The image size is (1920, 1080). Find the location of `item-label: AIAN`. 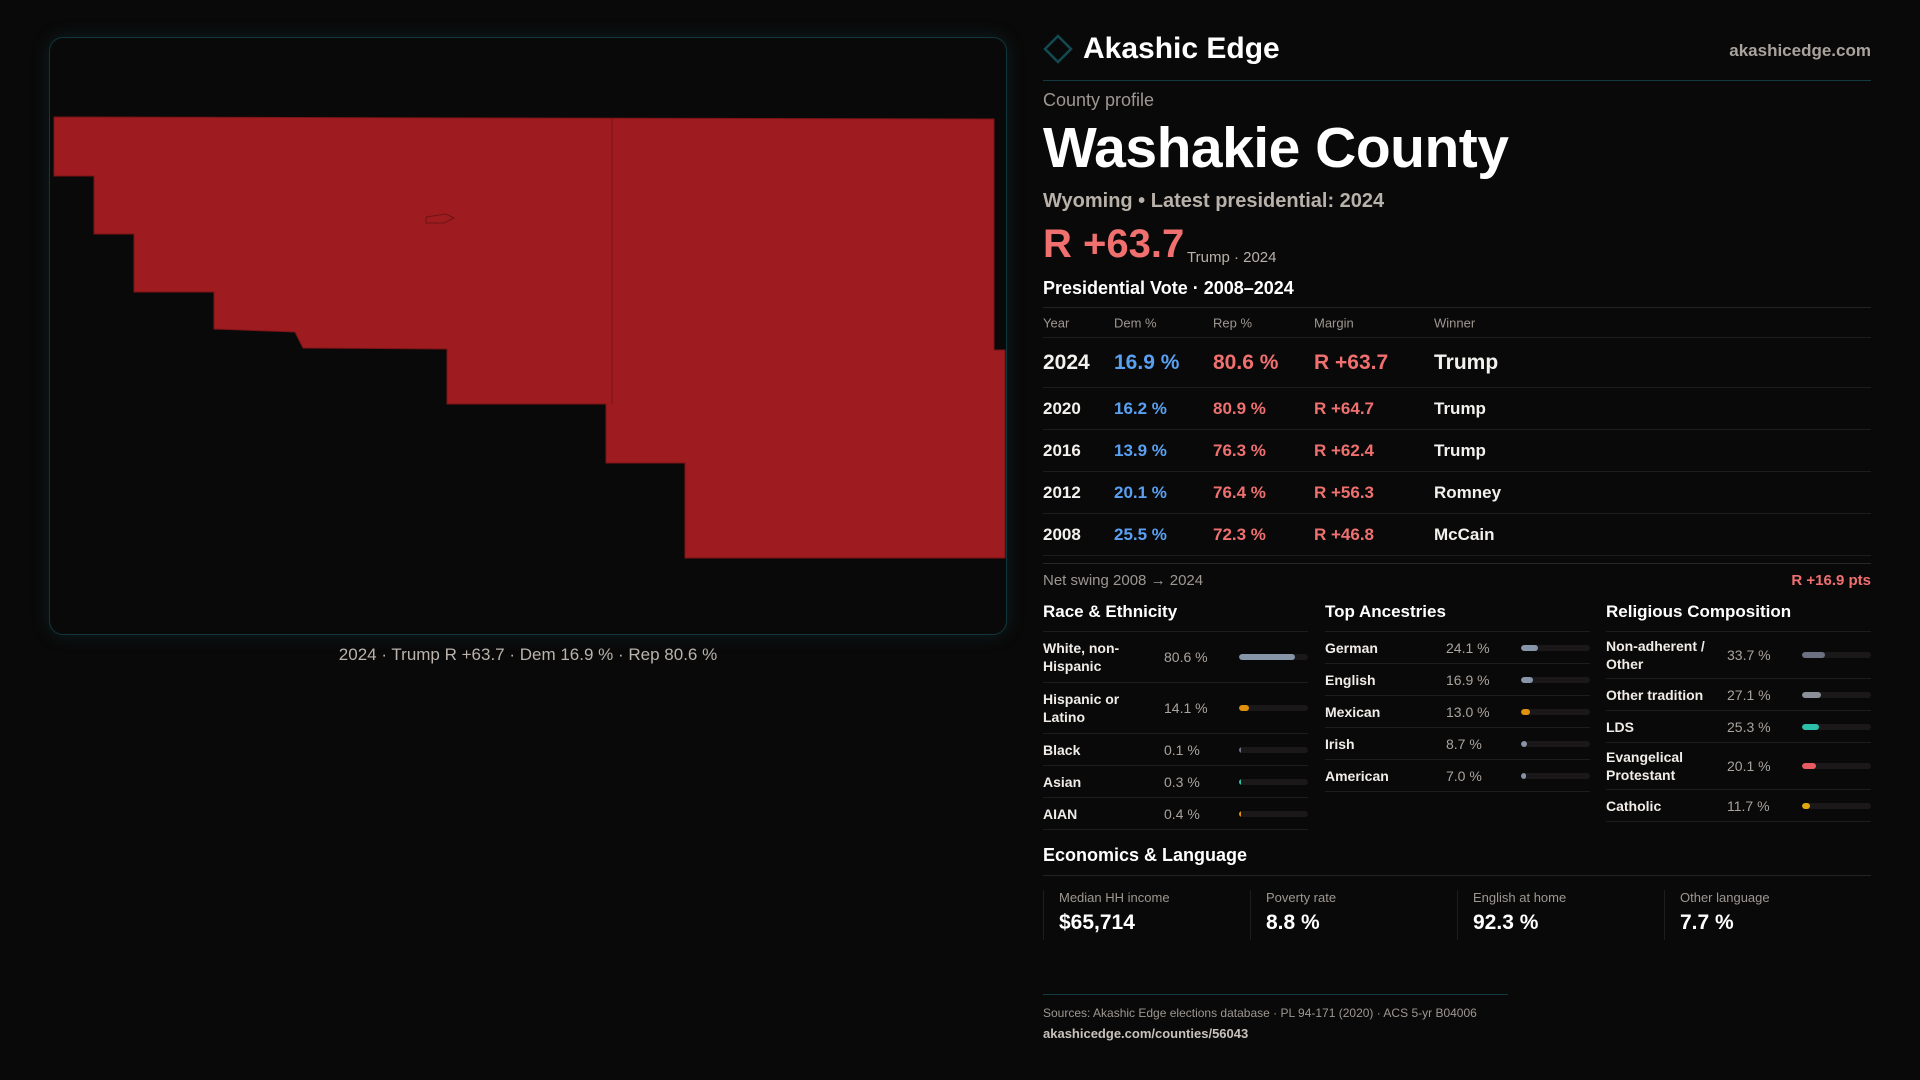

item-label: AIAN is located at coordinates (1060, 813).